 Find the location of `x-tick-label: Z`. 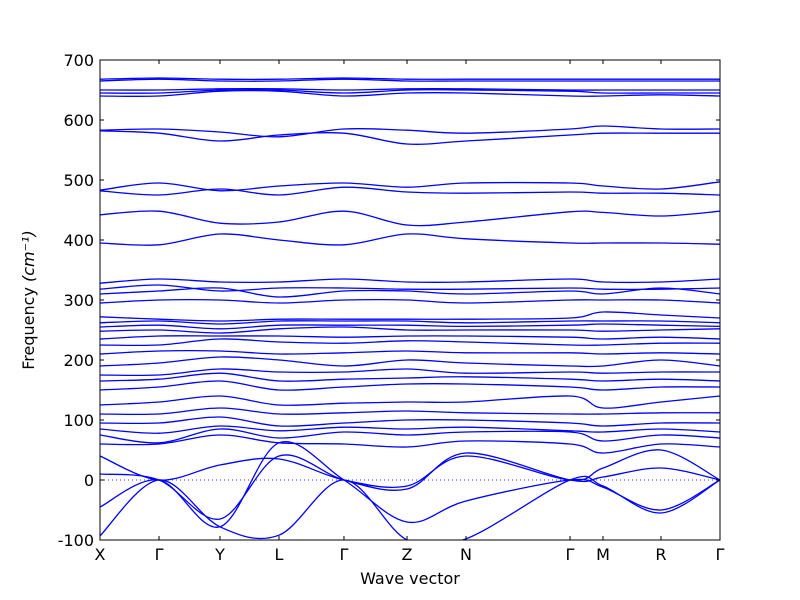

x-tick-label: Z is located at coordinates (407, 554).